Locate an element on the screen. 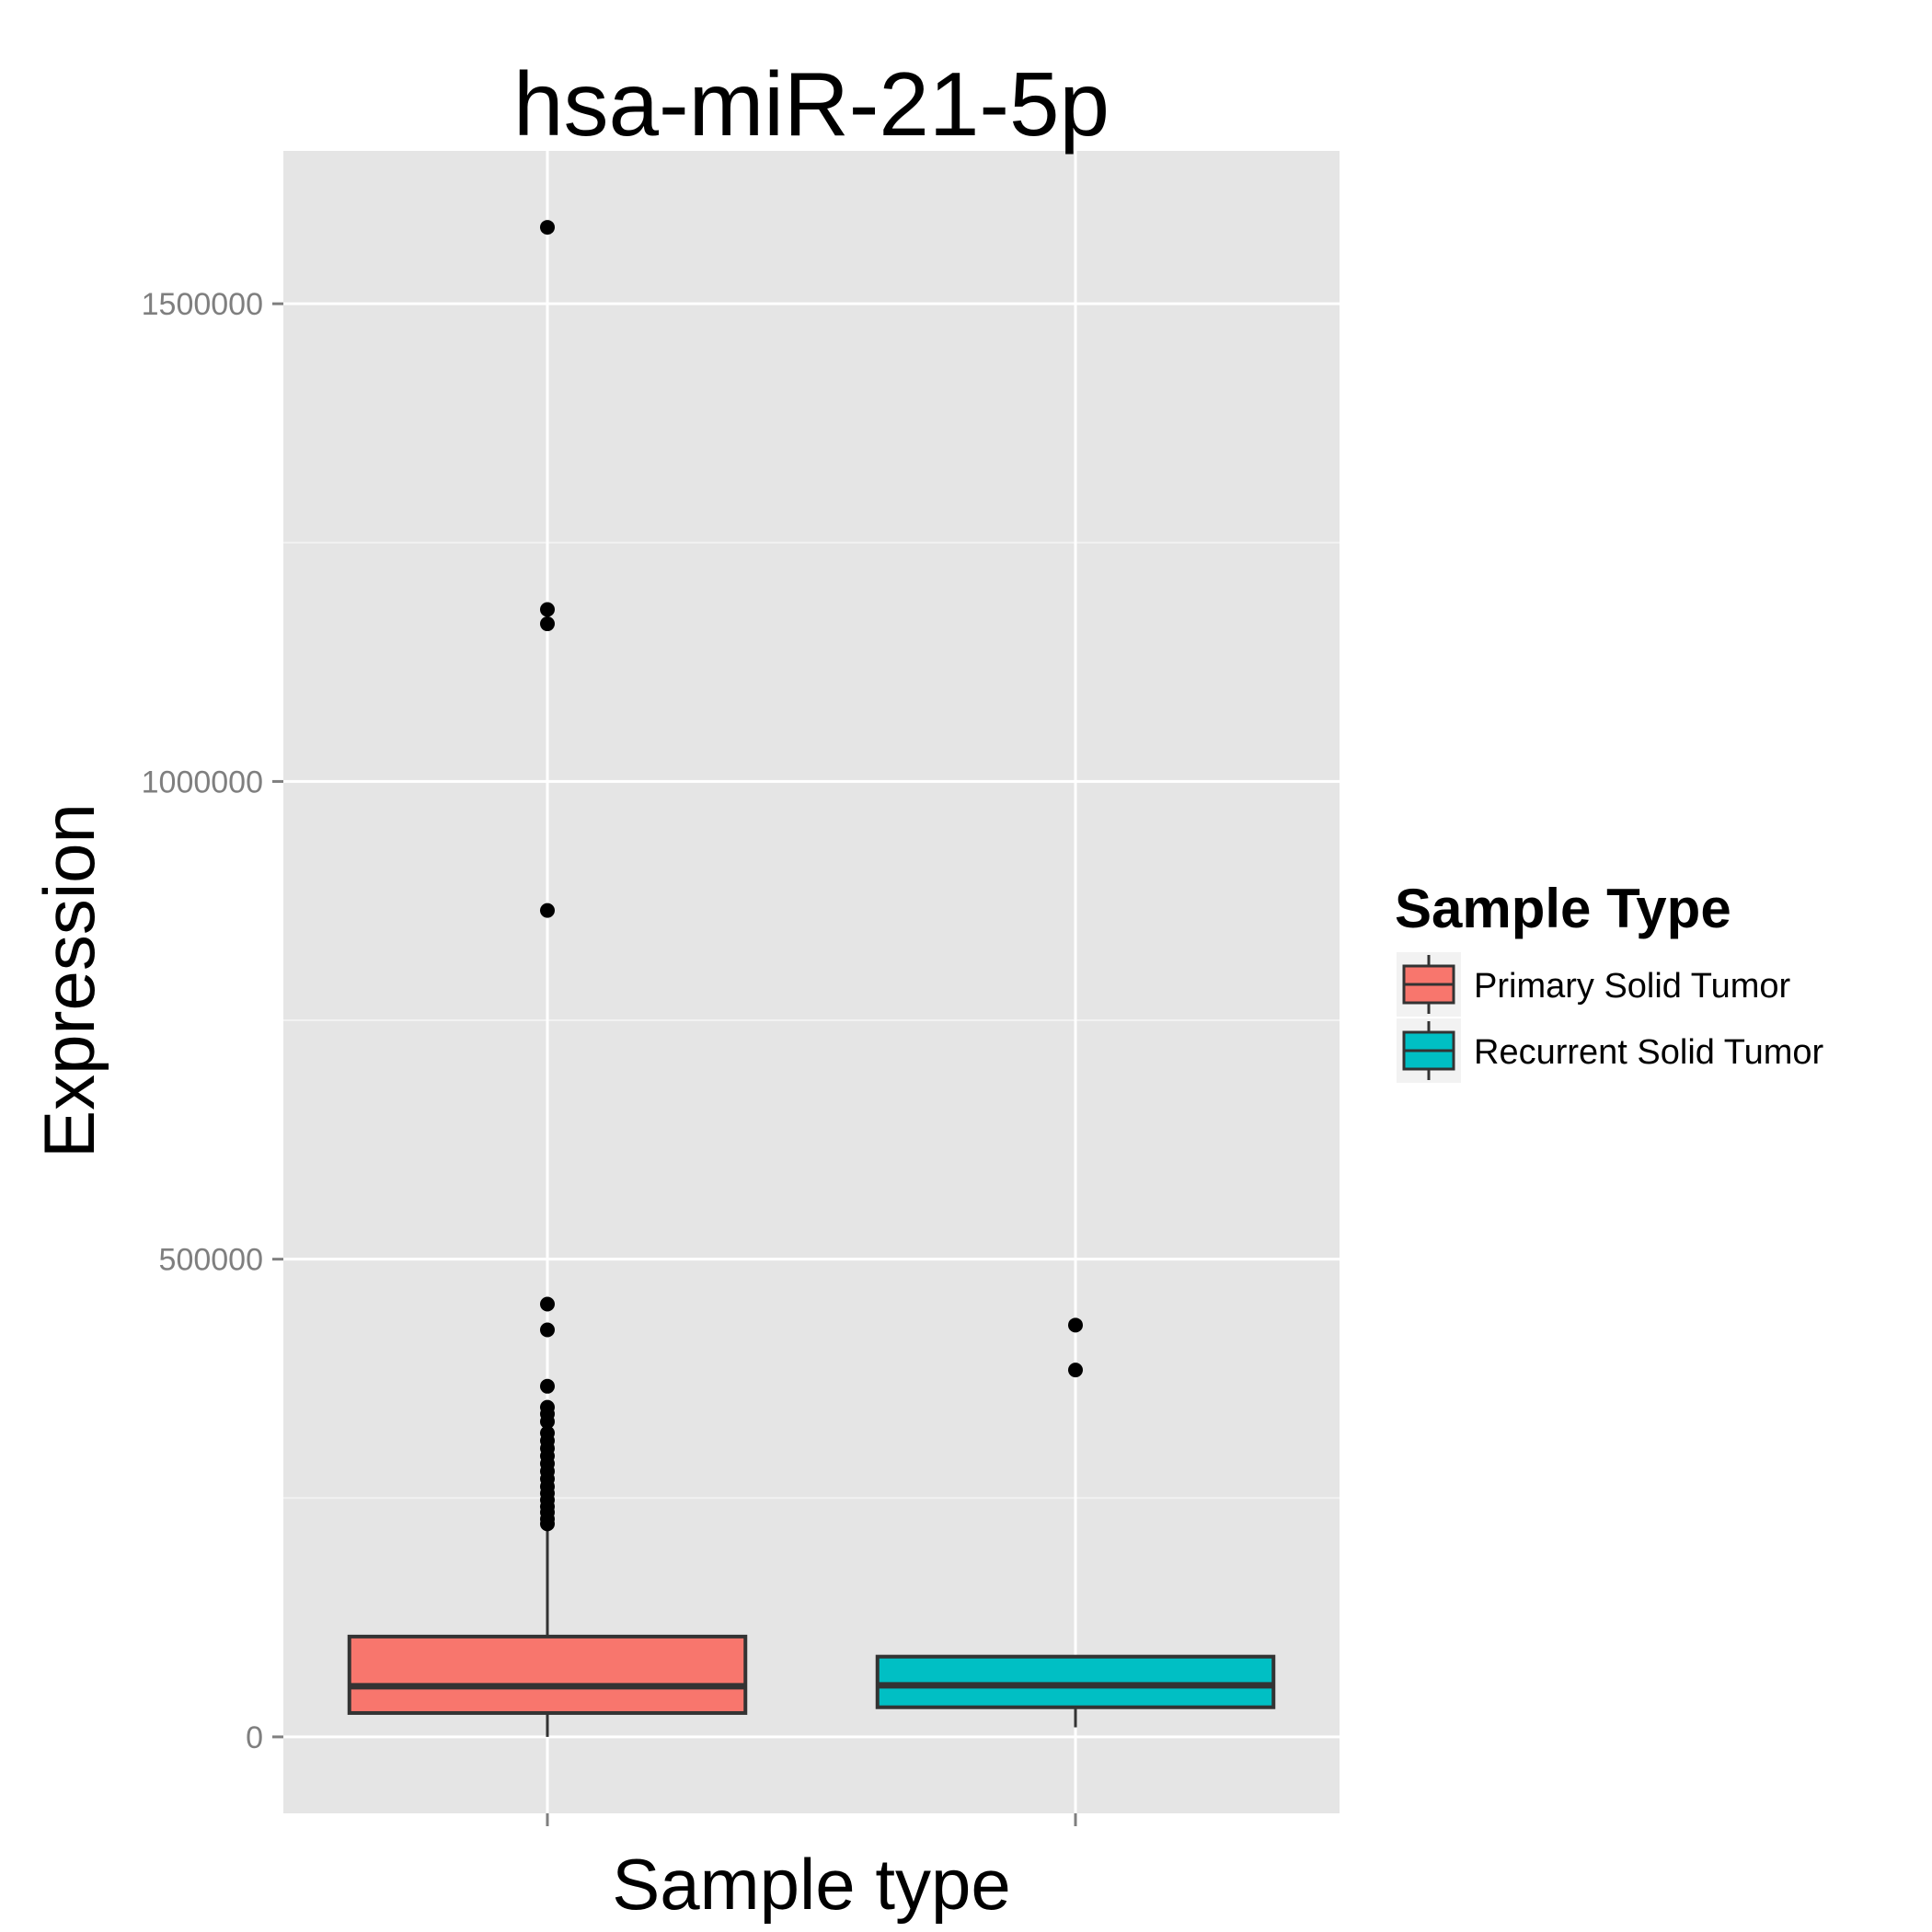 This screenshot has height=1932, width=1932. legend-label: Primary Solid Tumor is located at coordinates (1632, 986).